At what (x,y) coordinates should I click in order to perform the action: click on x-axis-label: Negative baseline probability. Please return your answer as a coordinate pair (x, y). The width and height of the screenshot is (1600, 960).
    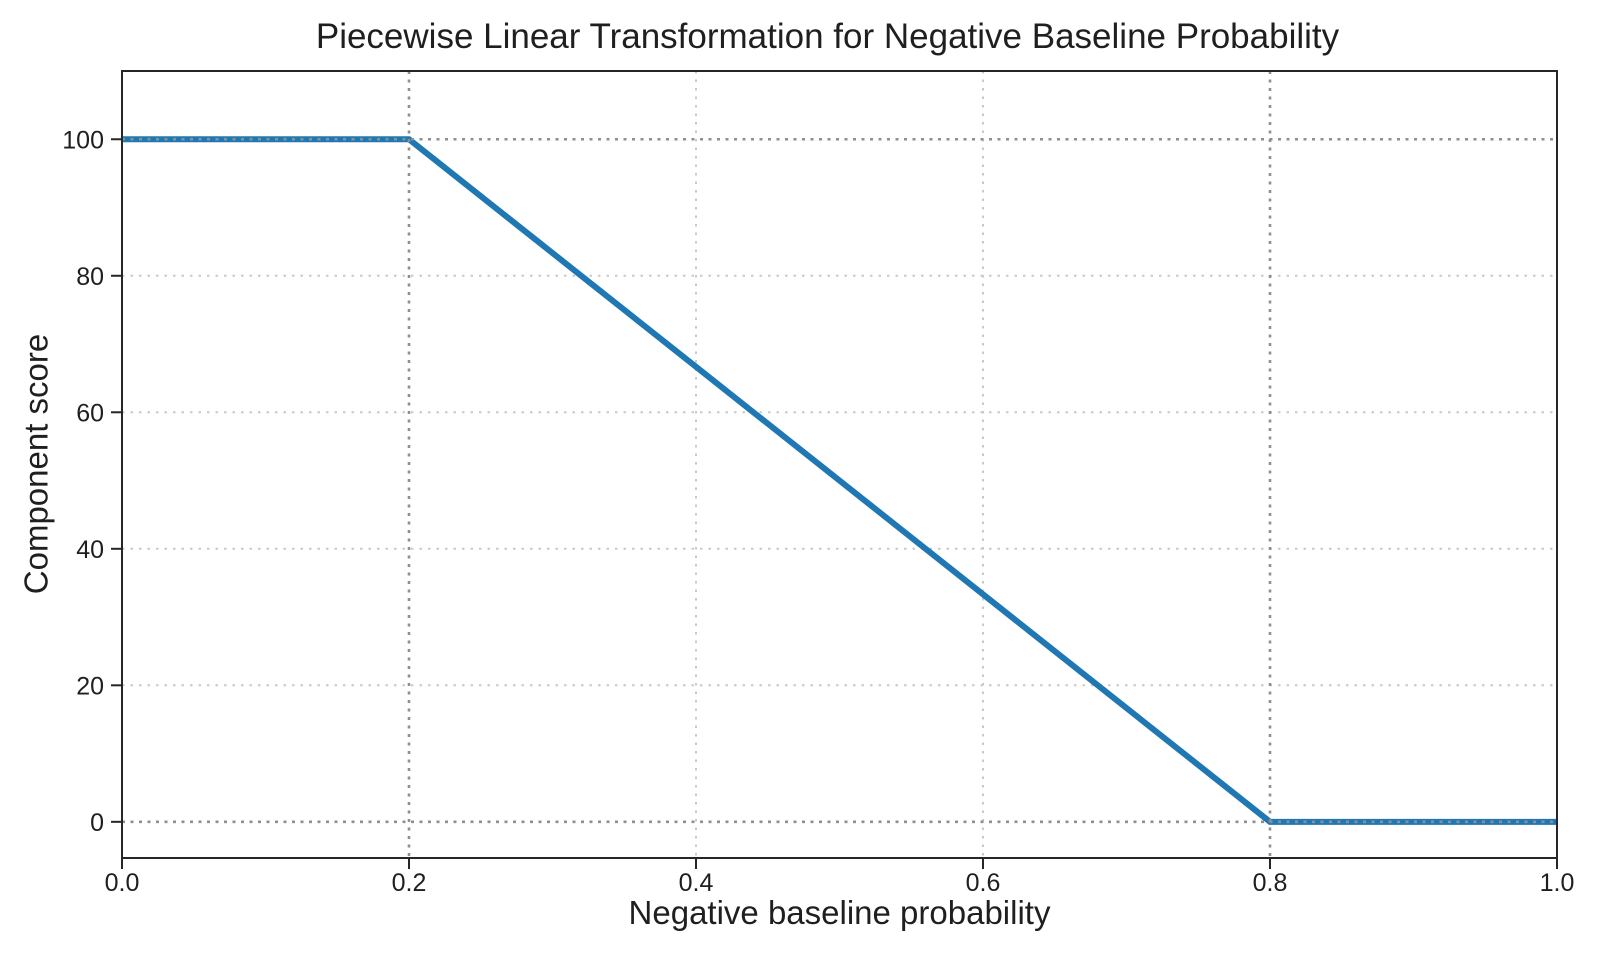
    Looking at the image, I should click on (840, 912).